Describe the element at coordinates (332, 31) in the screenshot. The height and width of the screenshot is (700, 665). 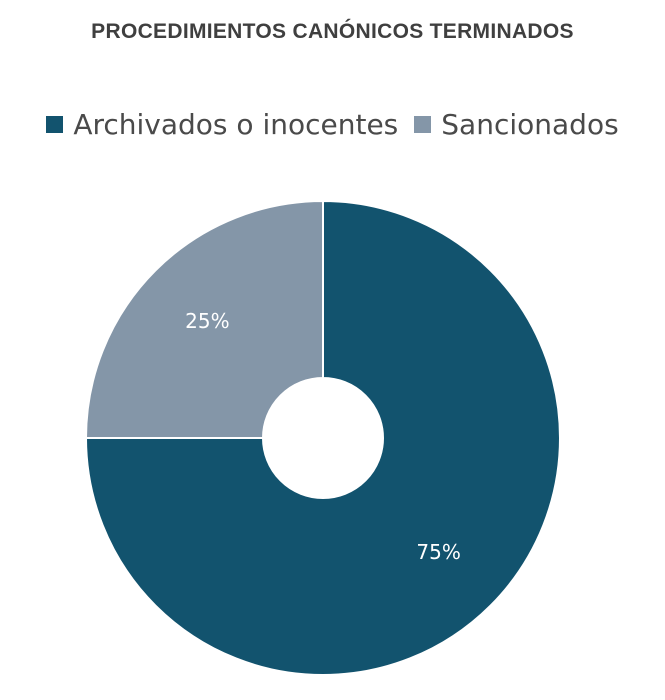
I see `chart-title: PROCEDIMIENTOS CANÓNICOS TERMINADOS` at that location.